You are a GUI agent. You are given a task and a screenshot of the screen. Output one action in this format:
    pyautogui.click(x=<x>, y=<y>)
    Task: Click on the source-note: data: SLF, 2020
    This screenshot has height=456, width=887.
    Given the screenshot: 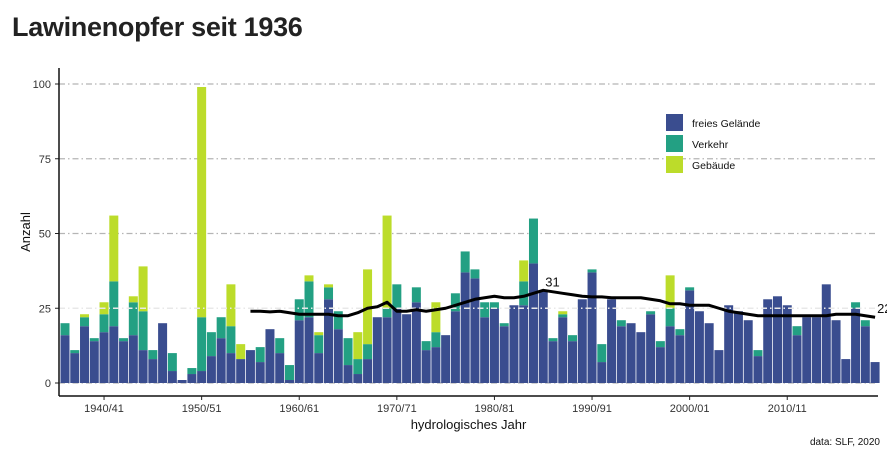 What is the action you would take?
    pyautogui.click(x=845, y=442)
    